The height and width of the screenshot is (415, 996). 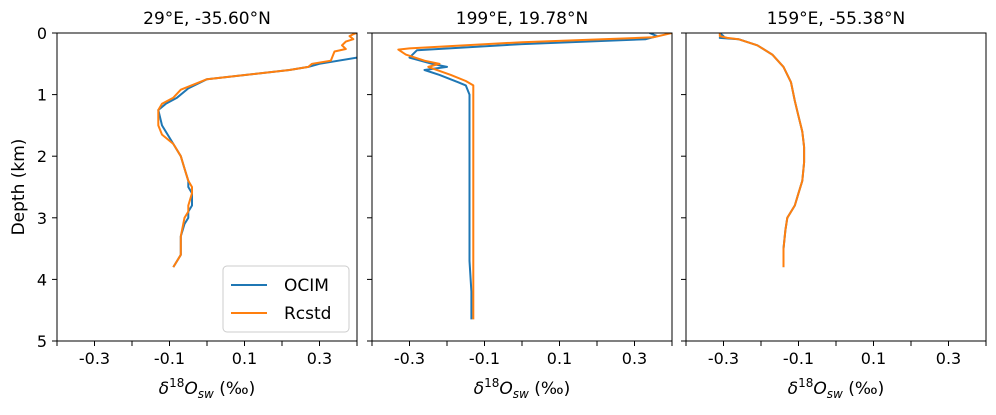 I want to click on panel-title: 199°E, 19.78°N, so click(x=522, y=19).